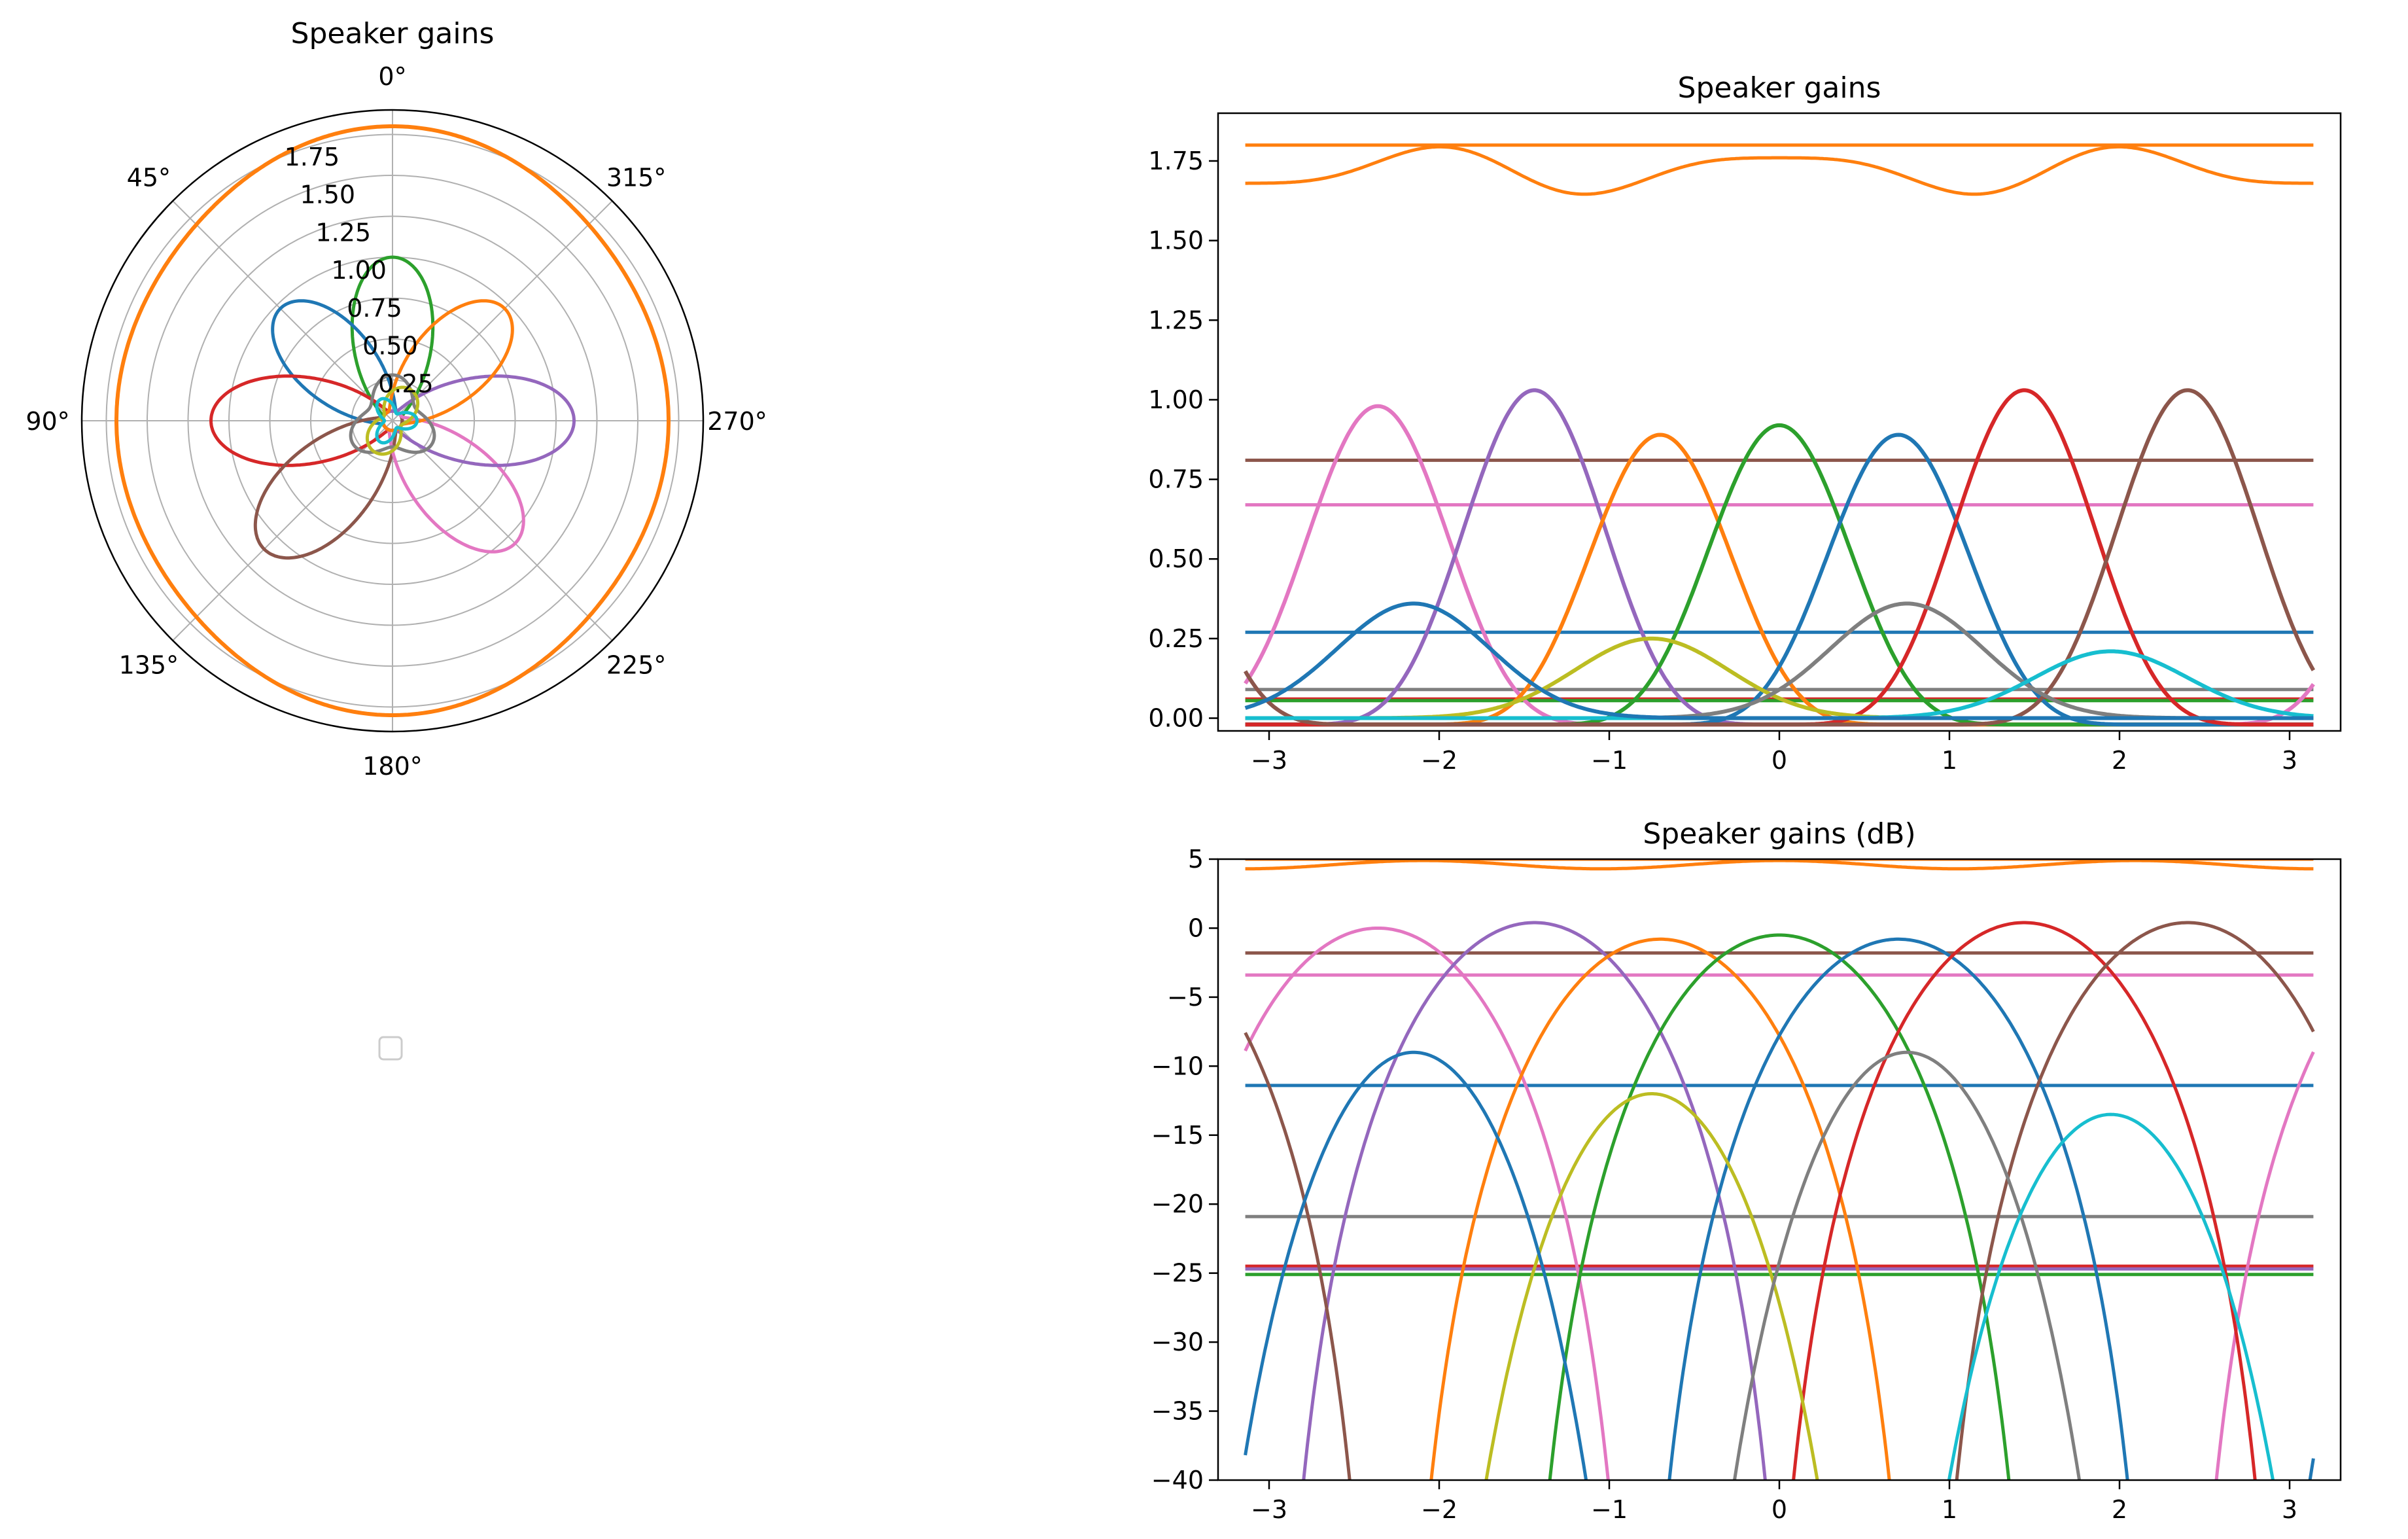  What do you see at coordinates (312, 157) in the screenshot?
I see `polar-r-tick-label: 1.75` at bounding box center [312, 157].